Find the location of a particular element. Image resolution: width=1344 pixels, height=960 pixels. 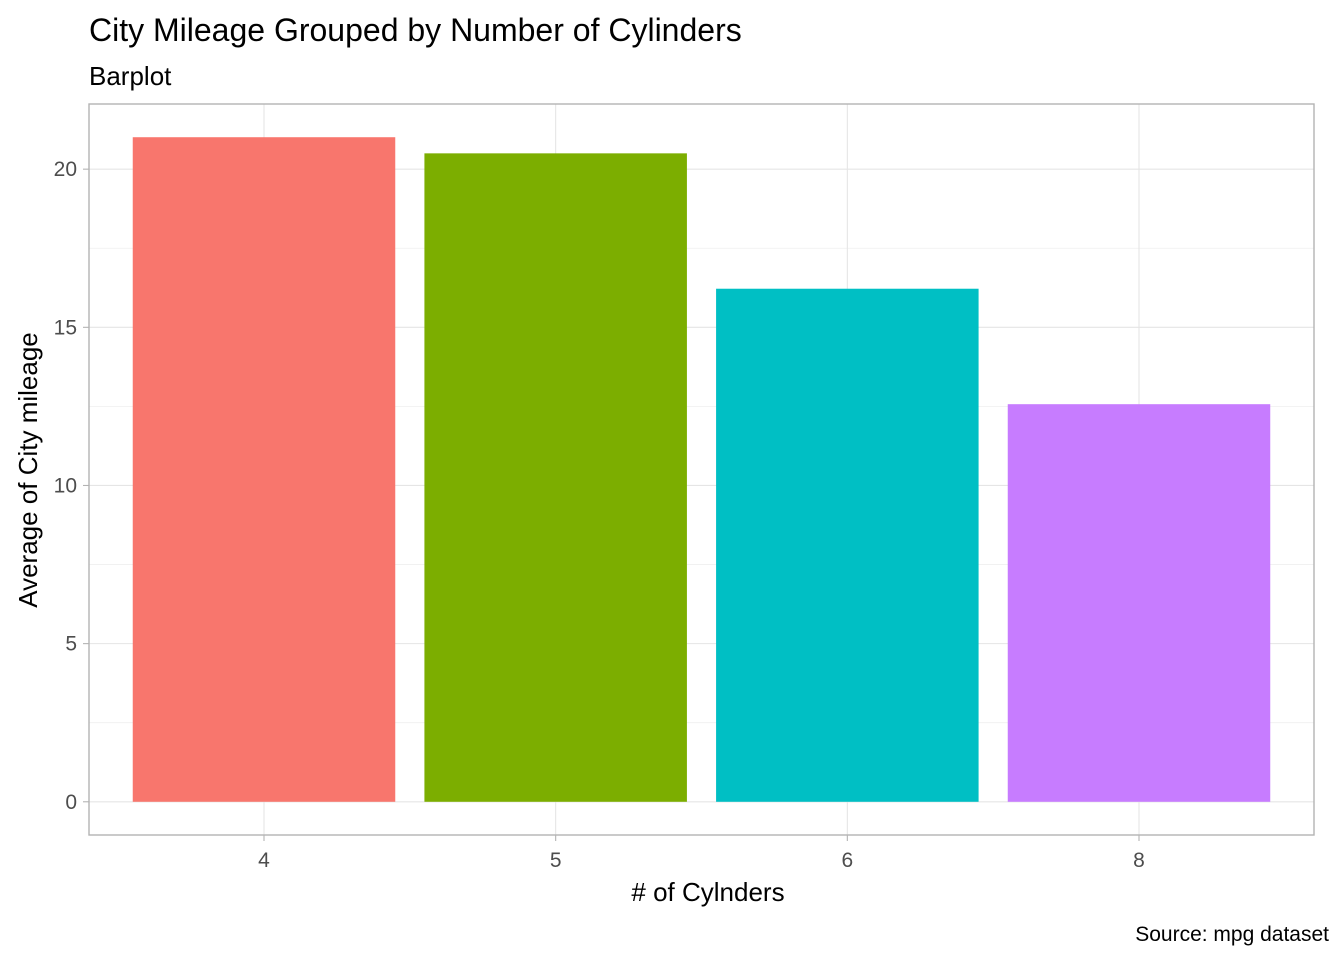

bar-6-cylinders is located at coordinates (847, 545).